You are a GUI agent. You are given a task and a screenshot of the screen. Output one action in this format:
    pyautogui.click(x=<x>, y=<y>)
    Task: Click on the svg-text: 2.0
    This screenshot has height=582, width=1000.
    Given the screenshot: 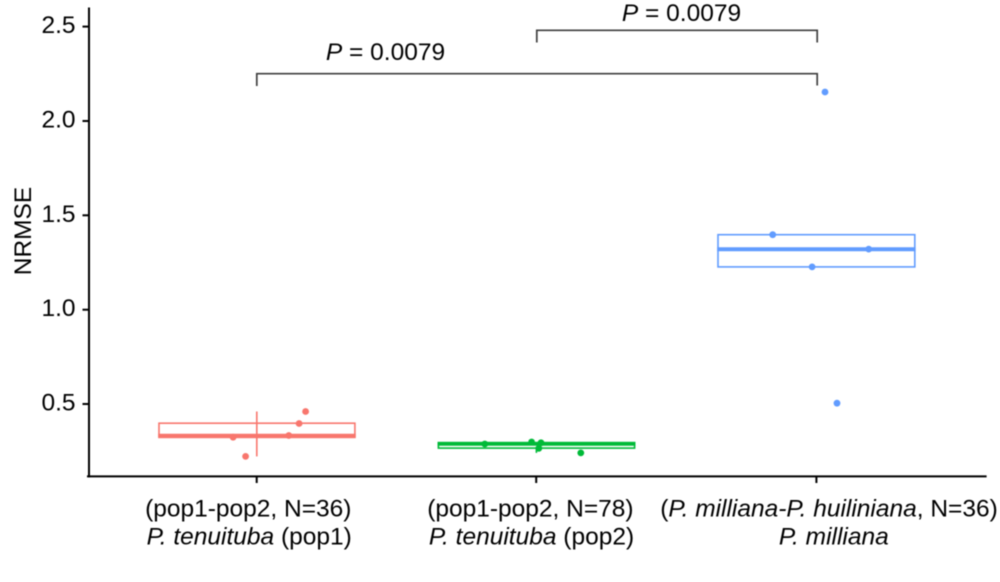 What is the action you would take?
    pyautogui.click(x=58, y=120)
    